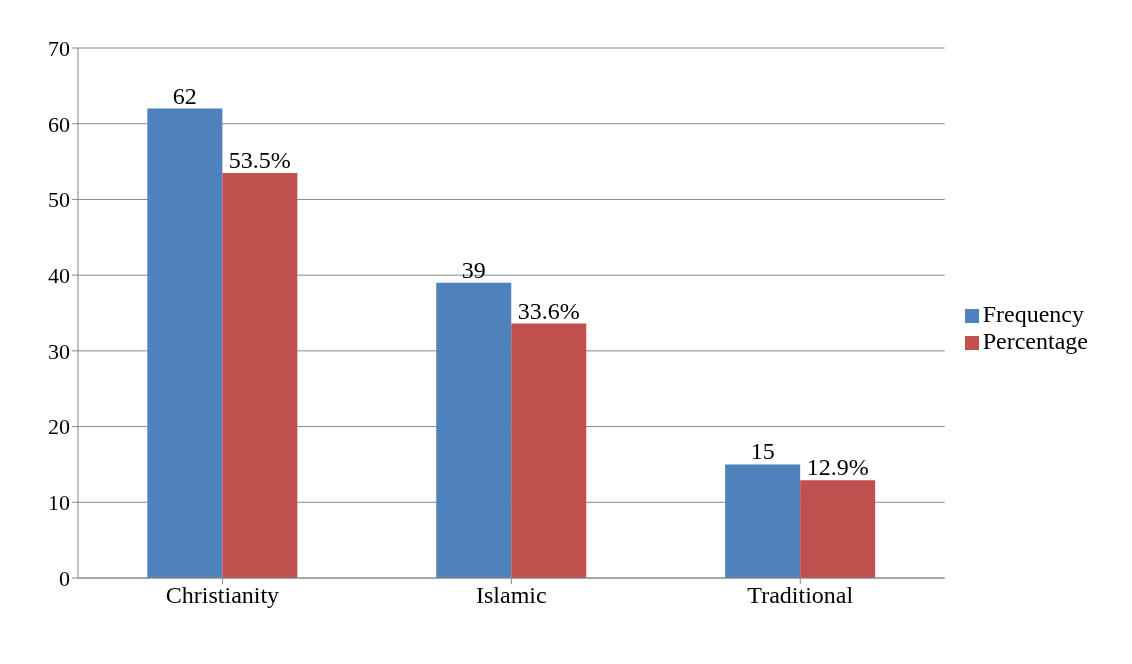 The image size is (1132, 664). What do you see at coordinates (59, 275) in the screenshot?
I see `y-tick-label: 40` at bounding box center [59, 275].